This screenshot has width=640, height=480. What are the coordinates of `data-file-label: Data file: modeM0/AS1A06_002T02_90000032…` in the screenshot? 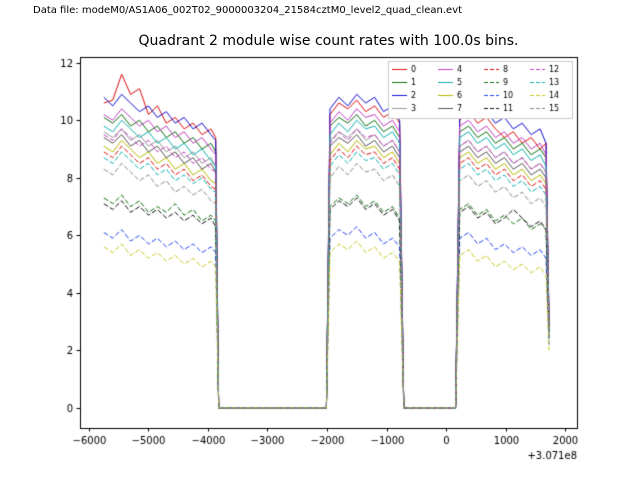 It's located at (248, 10).